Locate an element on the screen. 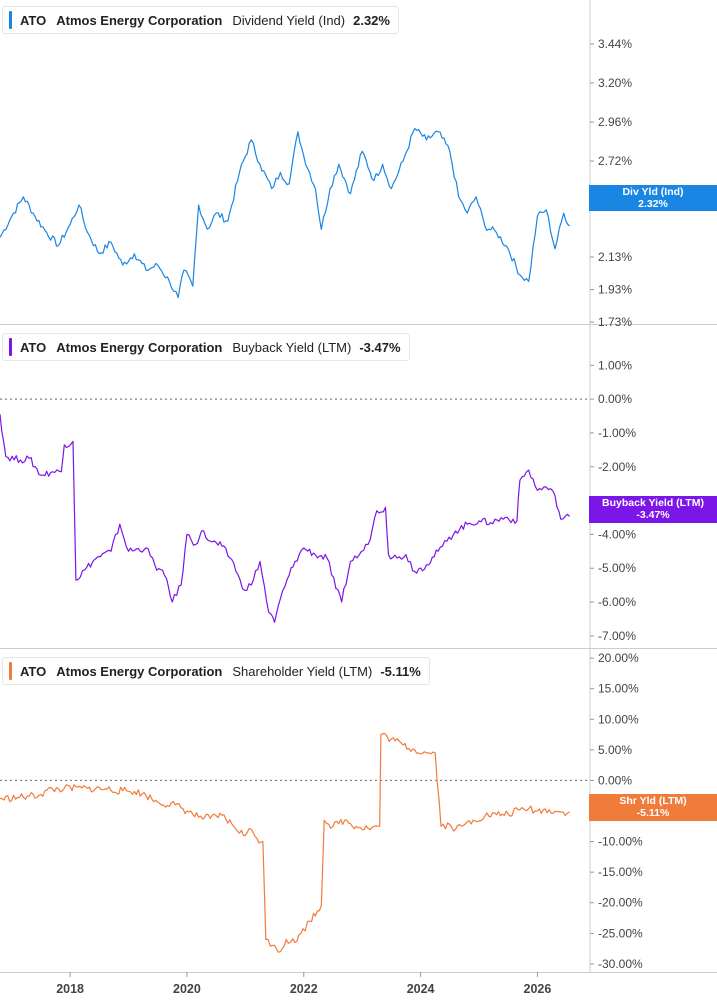 The image size is (717, 1005). y-tick-label: -6.00% is located at coordinates (617, 602).